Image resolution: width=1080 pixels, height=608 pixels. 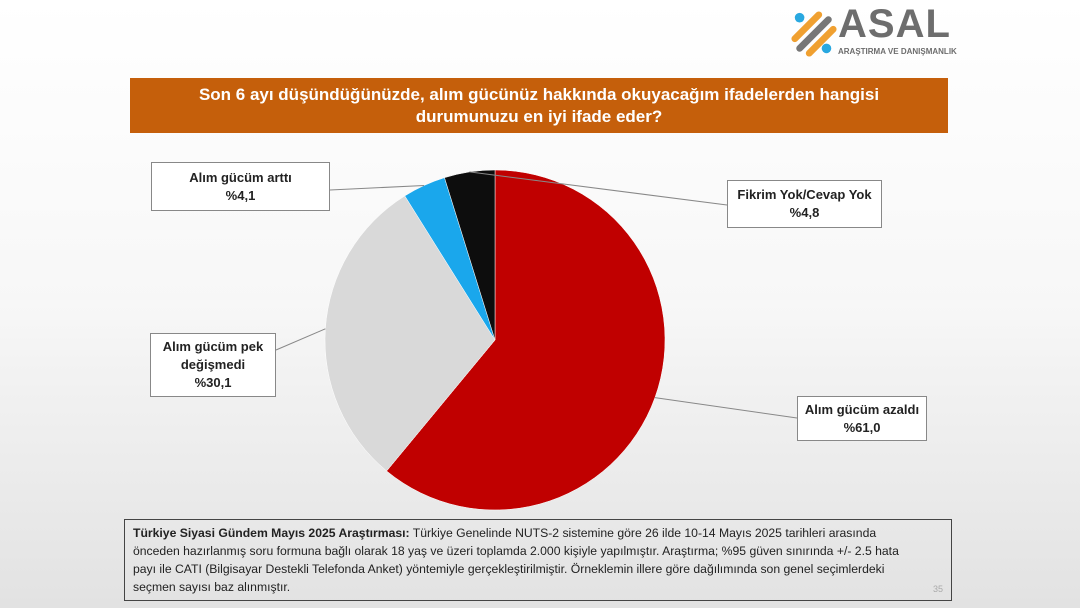 I want to click on label-değişmedi: Alım gücüm pek değişmedi %30,1, so click(x=213, y=365).